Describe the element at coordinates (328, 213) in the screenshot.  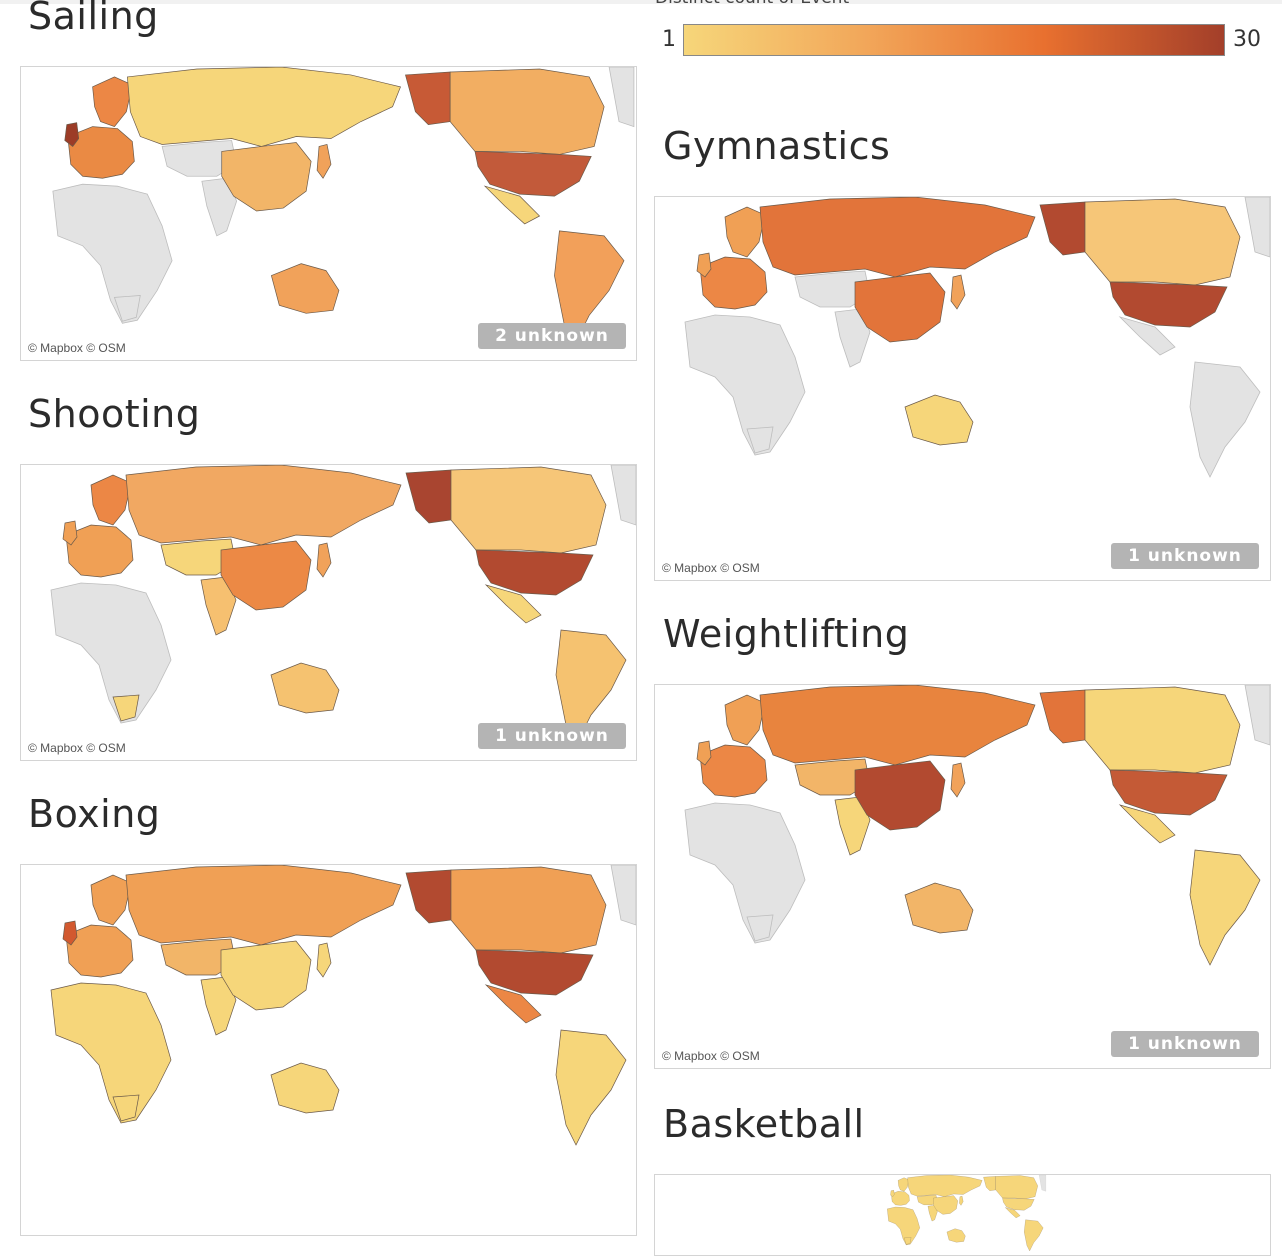
I see `map-sailing: © Mapbox © OSM 2 unknown` at that location.